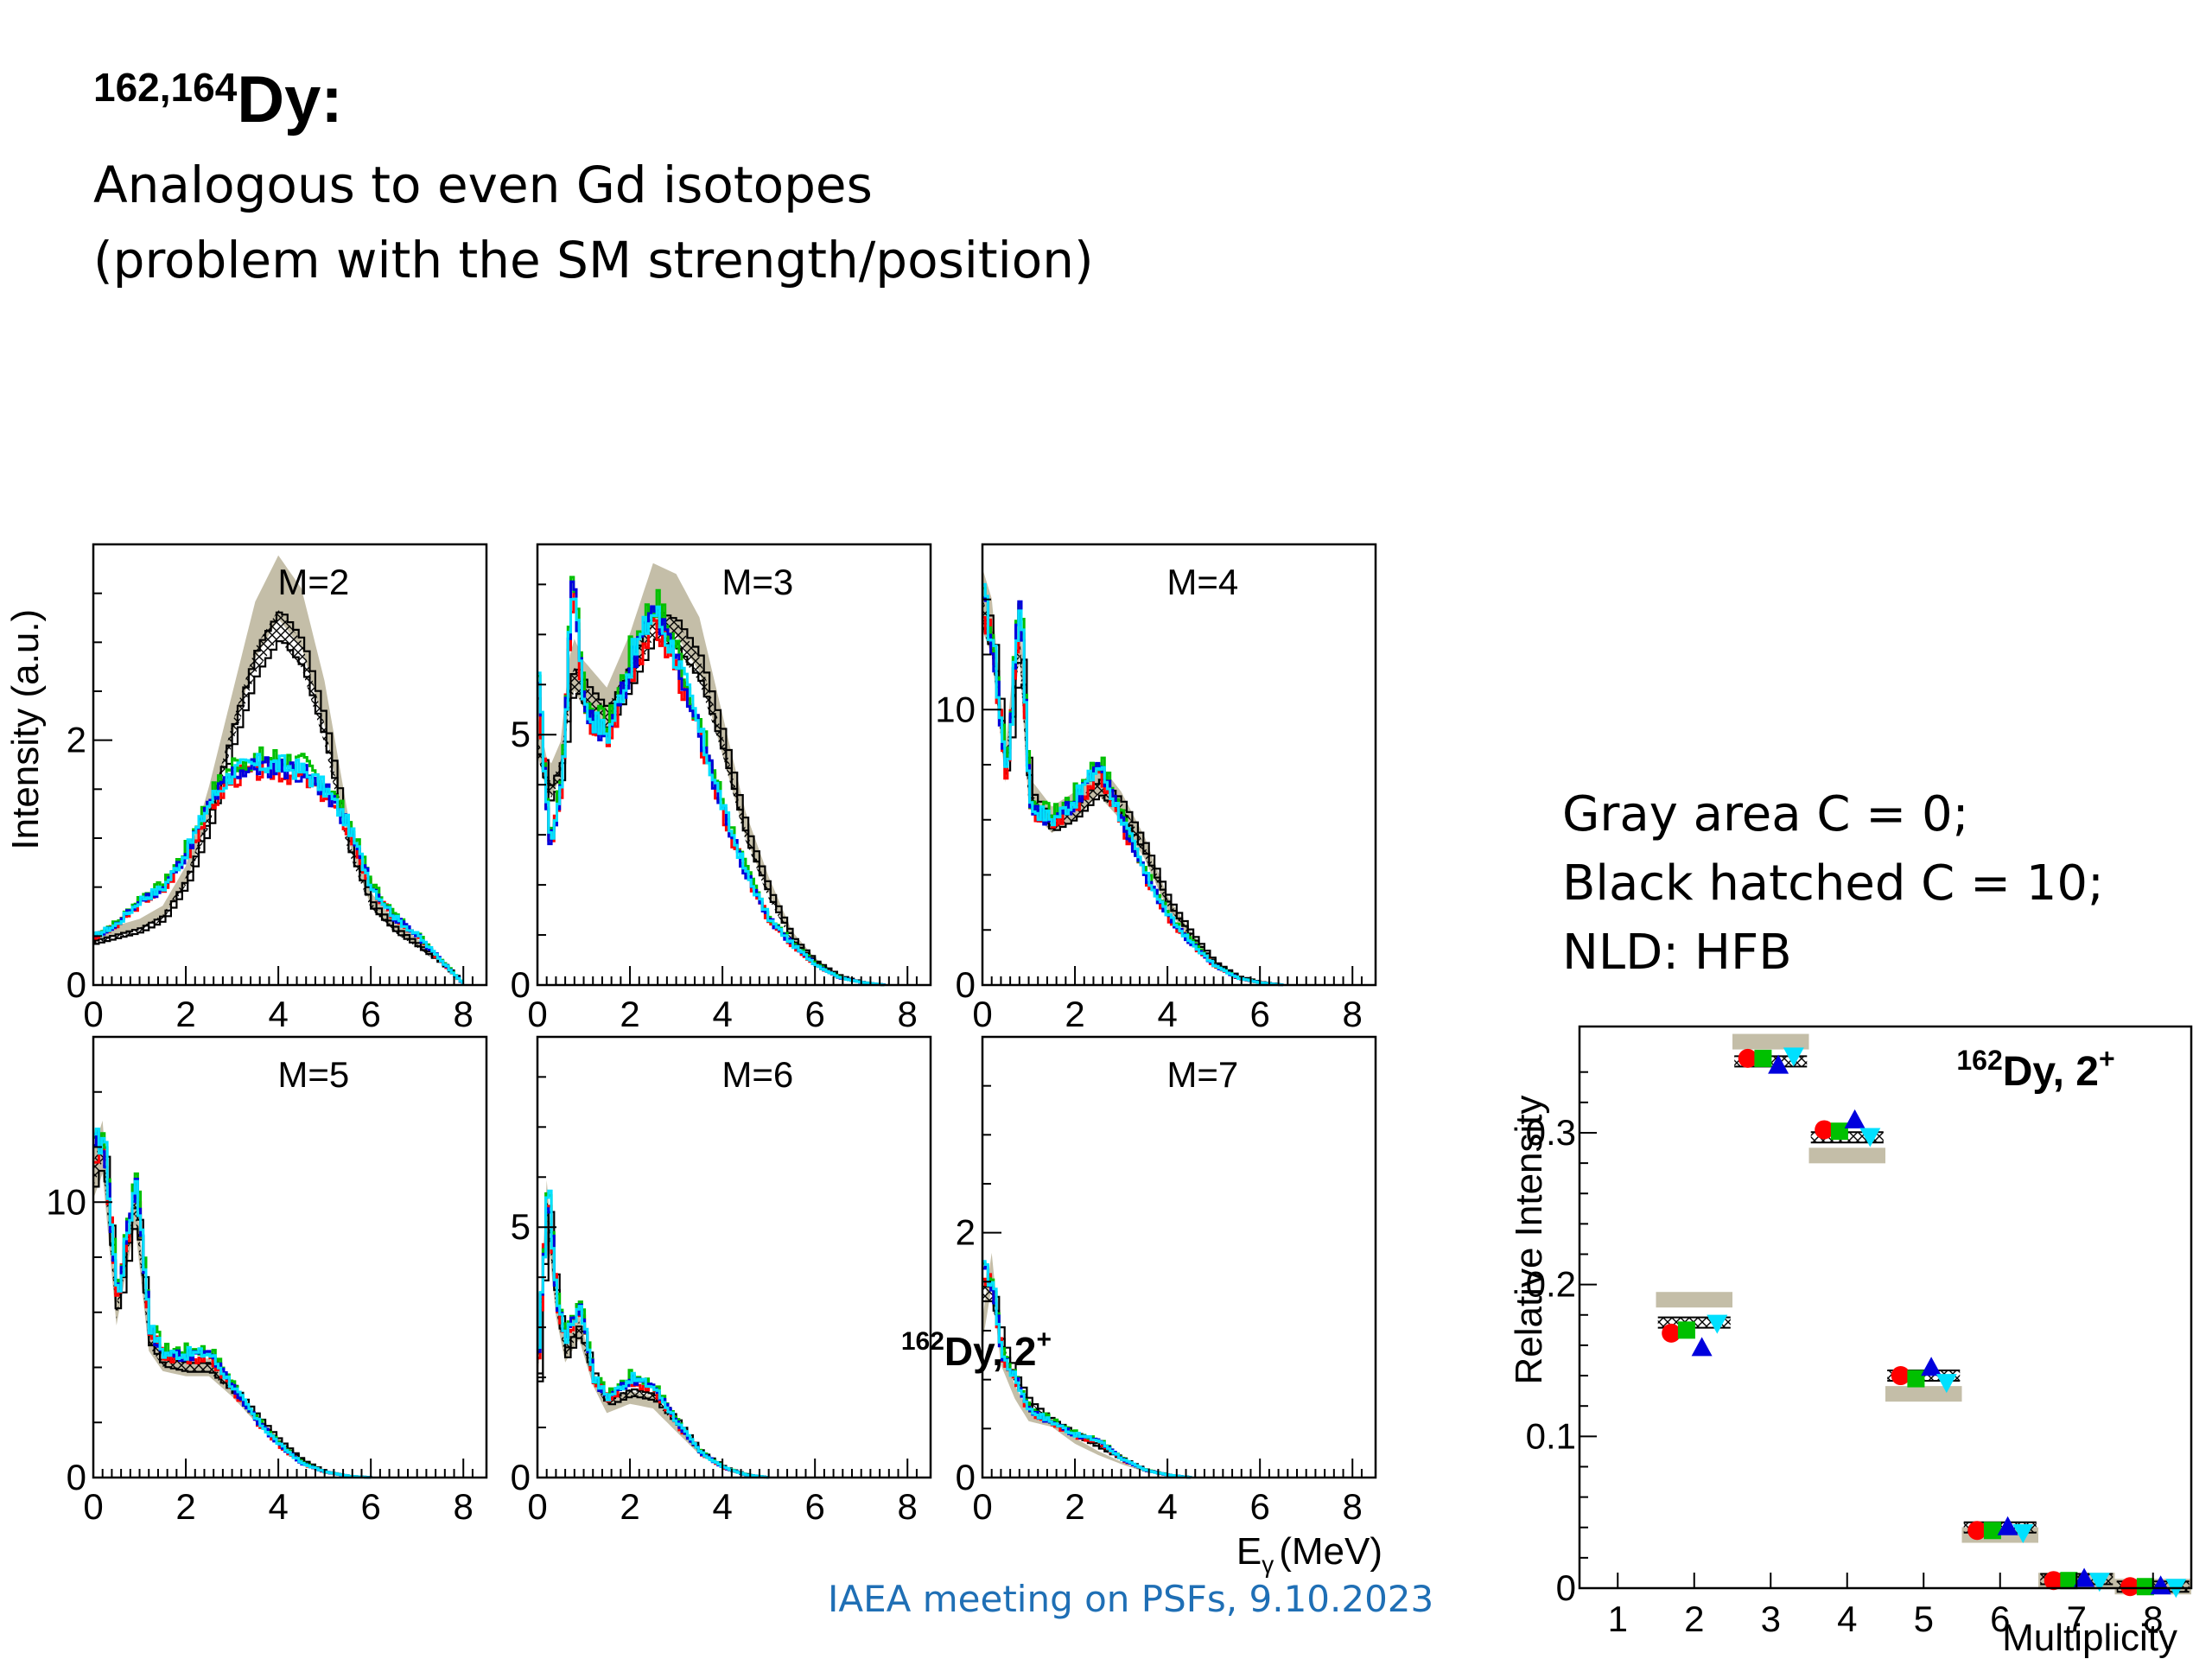 The height and width of the screenshot is (1659, 2212). What do you see at coordinates (1268, 1564) in the screenshot?
I see `x-label-subscript: γ` at bounding box center [1268, 1564].